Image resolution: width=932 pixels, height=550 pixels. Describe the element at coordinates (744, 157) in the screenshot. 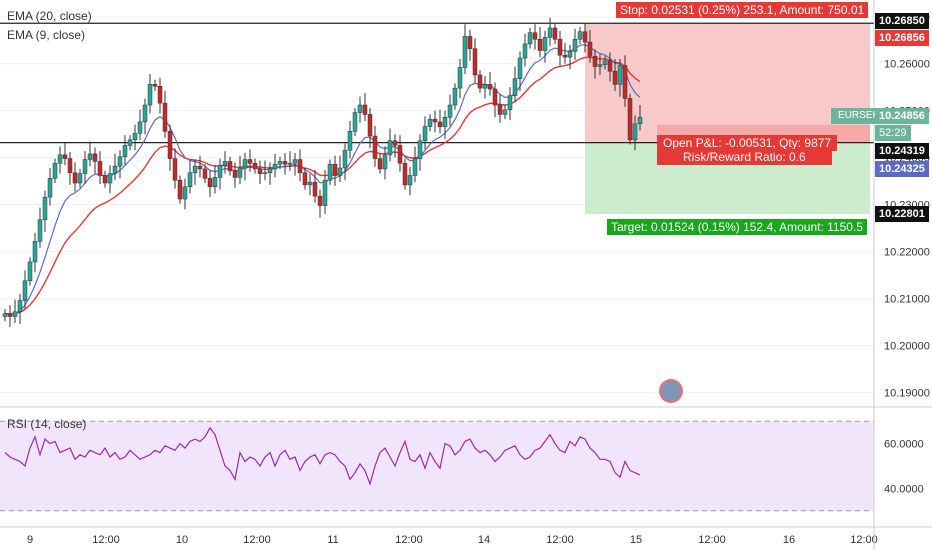

I see `risk-reward-label: Risk/Reward Ratio: 0.6` at that location.